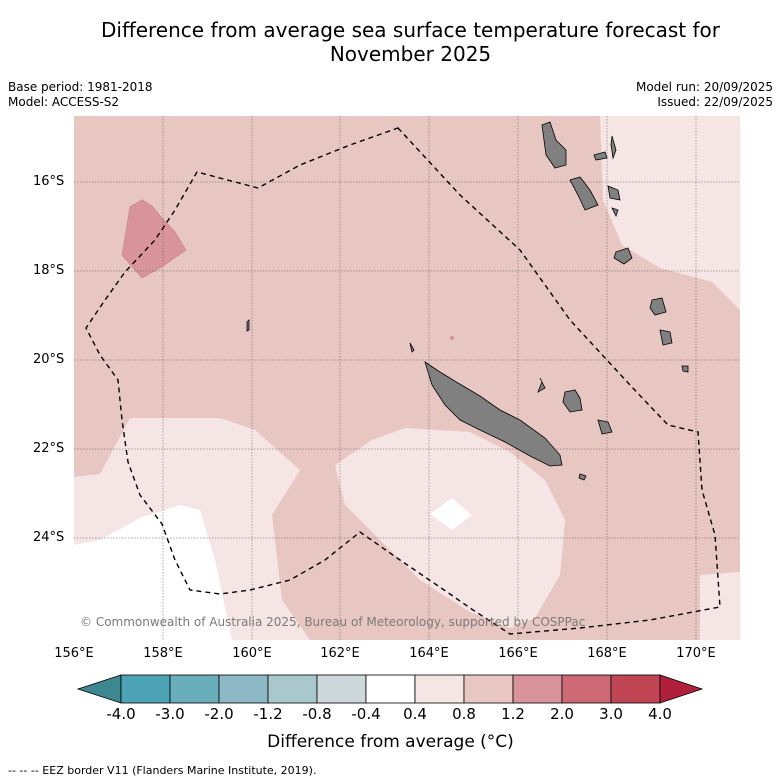 This screenshot has width=781, height=781. Describe the element at coordinates (170, 714) in the screenshot. I see `cb-tick-1: -3.0` at that location.